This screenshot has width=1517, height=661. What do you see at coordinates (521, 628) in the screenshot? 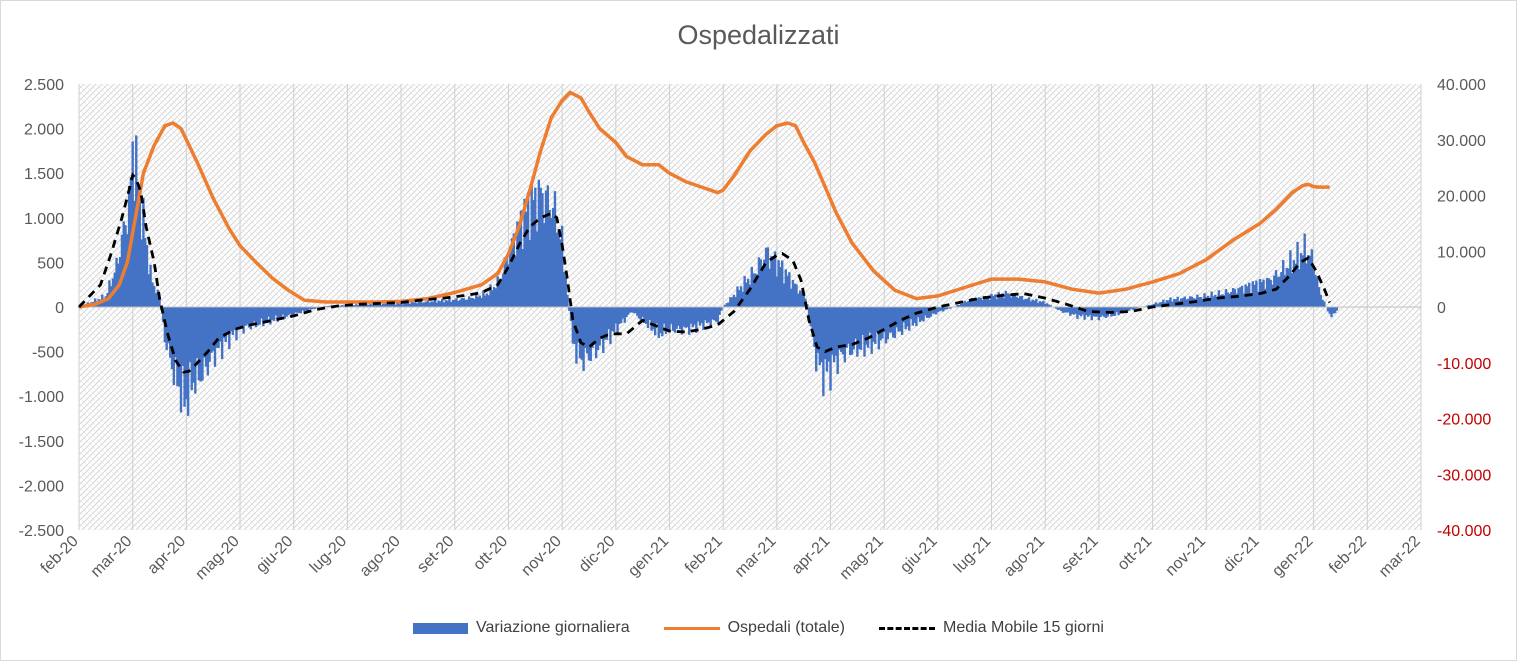
I see `legend-item-variazione: Variazione giornaliera` at bounding box center [521, 628].